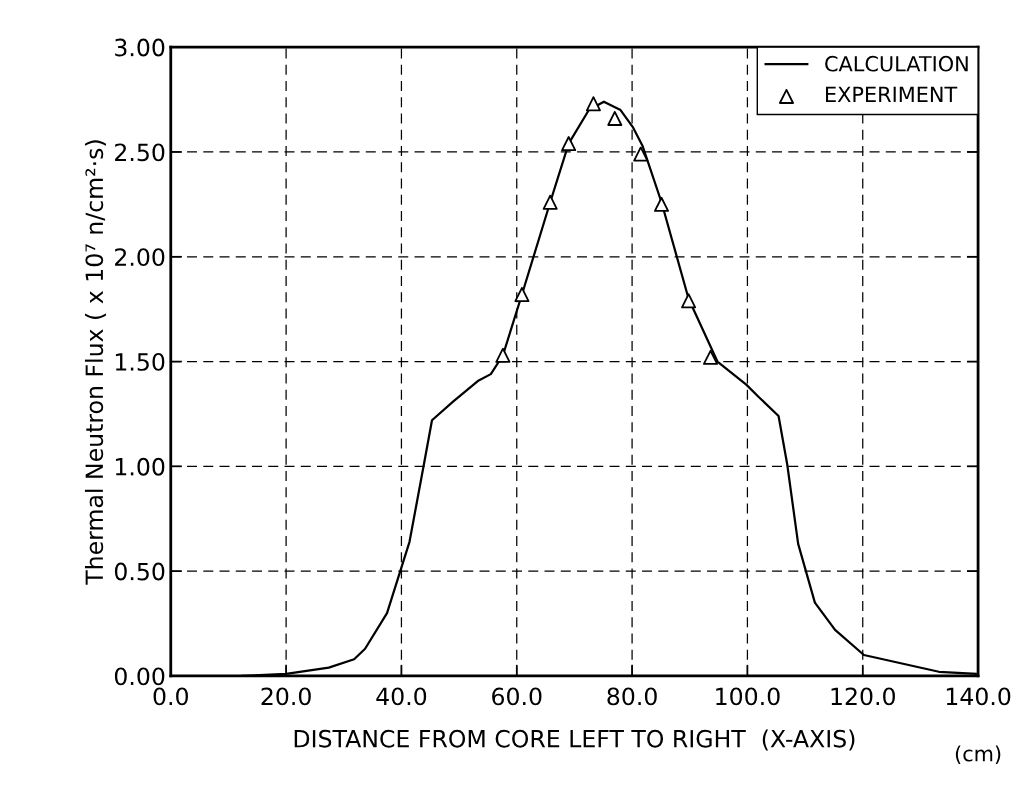  I want to click on x-tick-label: 20.0, so click(286, 696).